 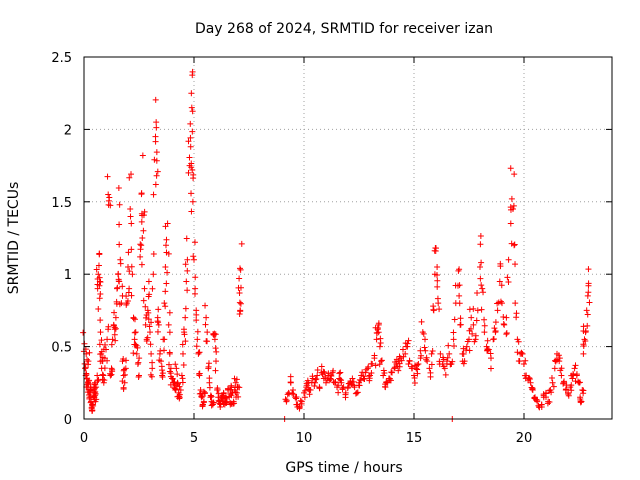 I want to click on x-tick-label: 5, so click(x=194, y=438).